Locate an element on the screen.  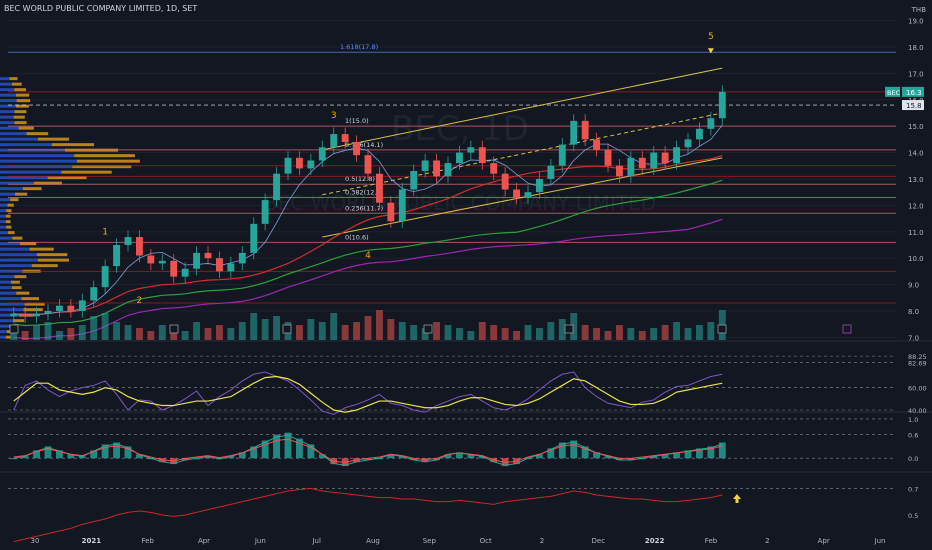
watermark-small: BEC WORLD PUBLIC COMPANY LIMITED is located at coordinates (460, 203).